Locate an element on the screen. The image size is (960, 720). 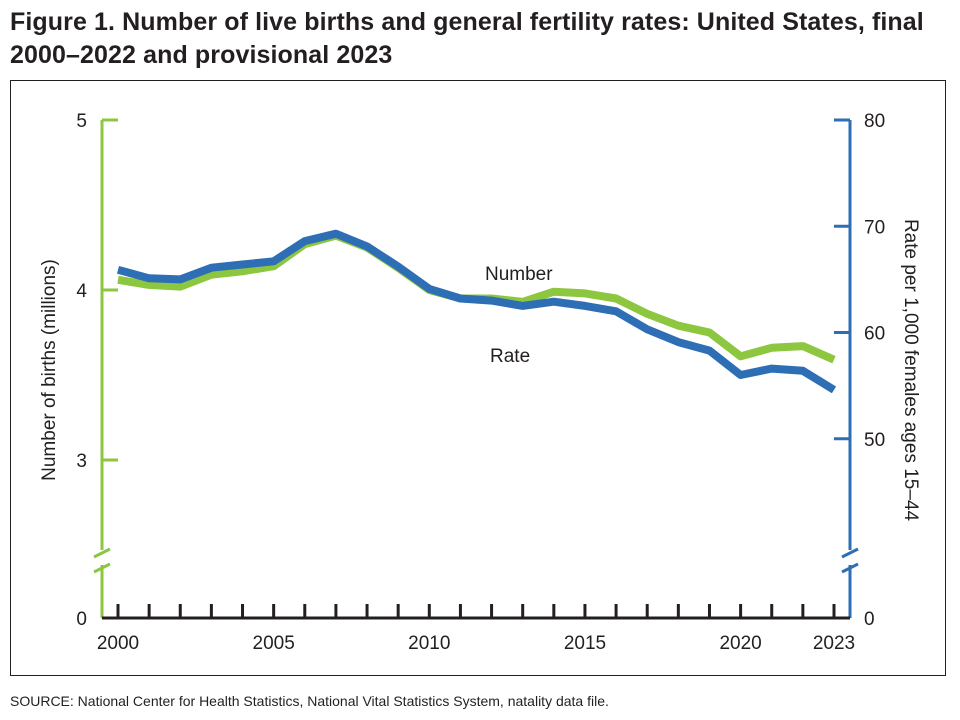
left-axis-tick-label: 3 is located at coordinates (81, 461).